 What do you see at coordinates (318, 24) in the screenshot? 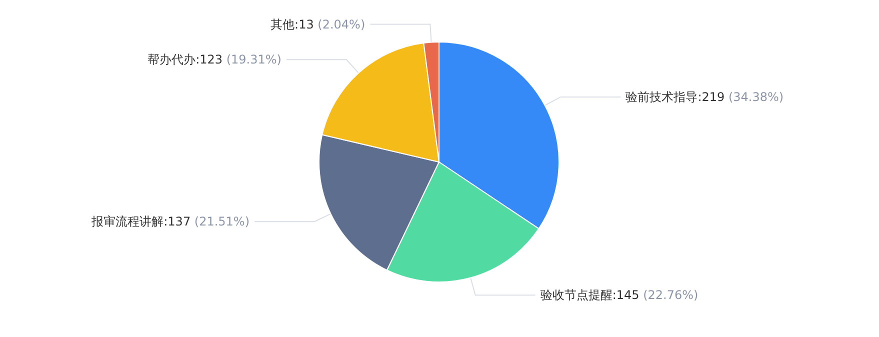
I see `slice-label: 其他:13 (2.04%)` at bounding box center [318, 24].